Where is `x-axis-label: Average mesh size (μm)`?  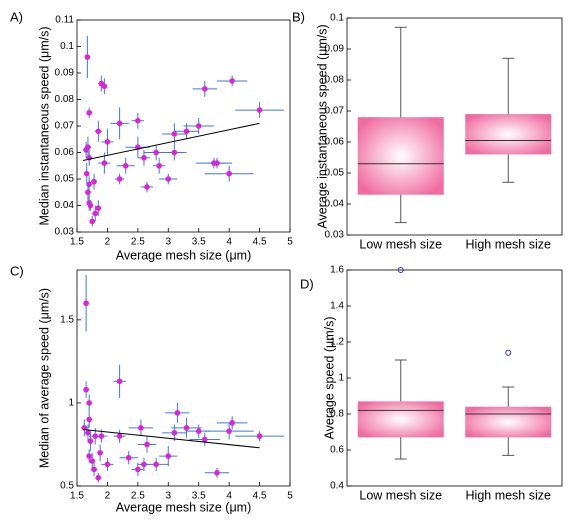 x-axis-label: Average mesh size (μm) is located at coordinates (184, 255).